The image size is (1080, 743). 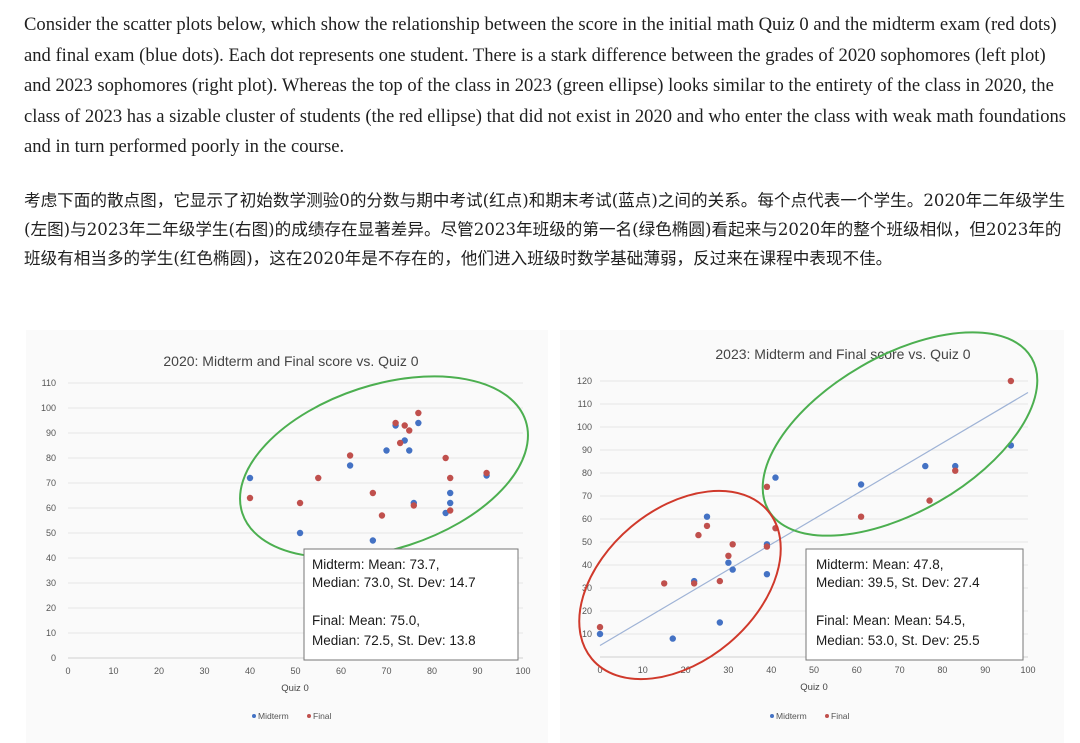 I want to click on stats-final-line1: Final: Mean: 75.0,, so click(x=366, y=620).